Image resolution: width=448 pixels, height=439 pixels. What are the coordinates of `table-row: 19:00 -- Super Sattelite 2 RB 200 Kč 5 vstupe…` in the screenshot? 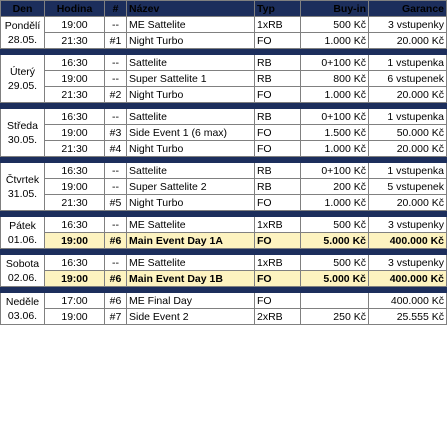 It's located at (224, 186).